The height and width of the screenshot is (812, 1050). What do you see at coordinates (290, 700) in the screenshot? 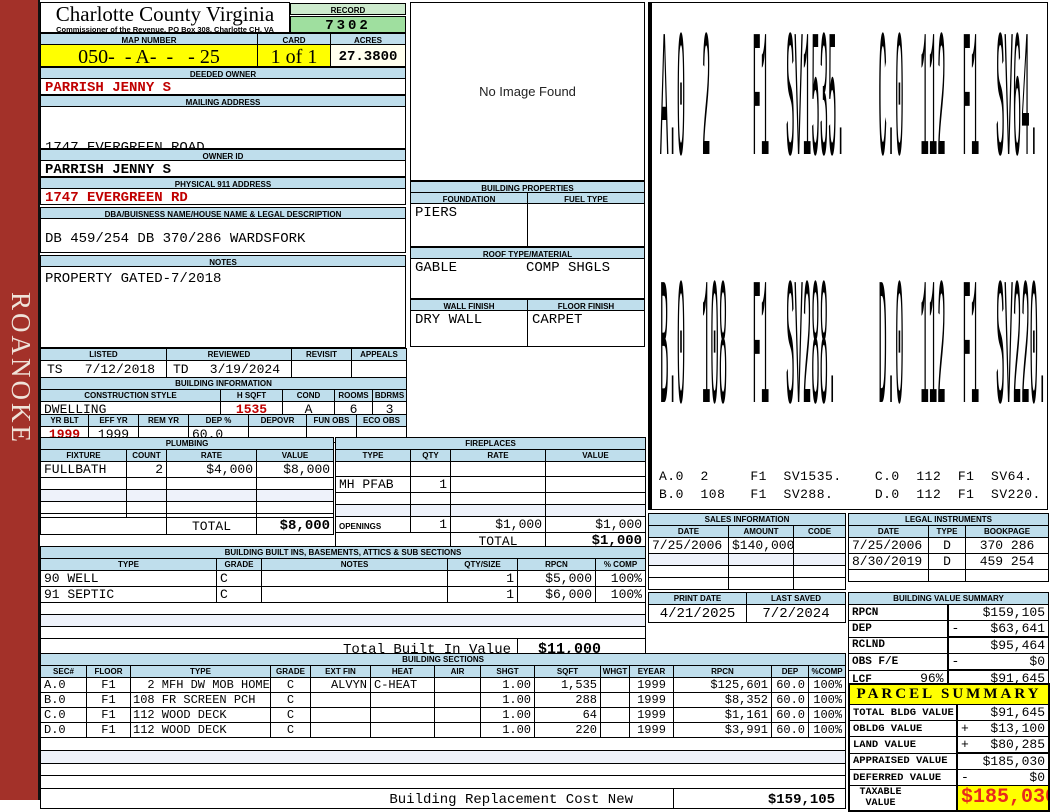
I see `bs-grade: C` at bounding box center [290, 700].